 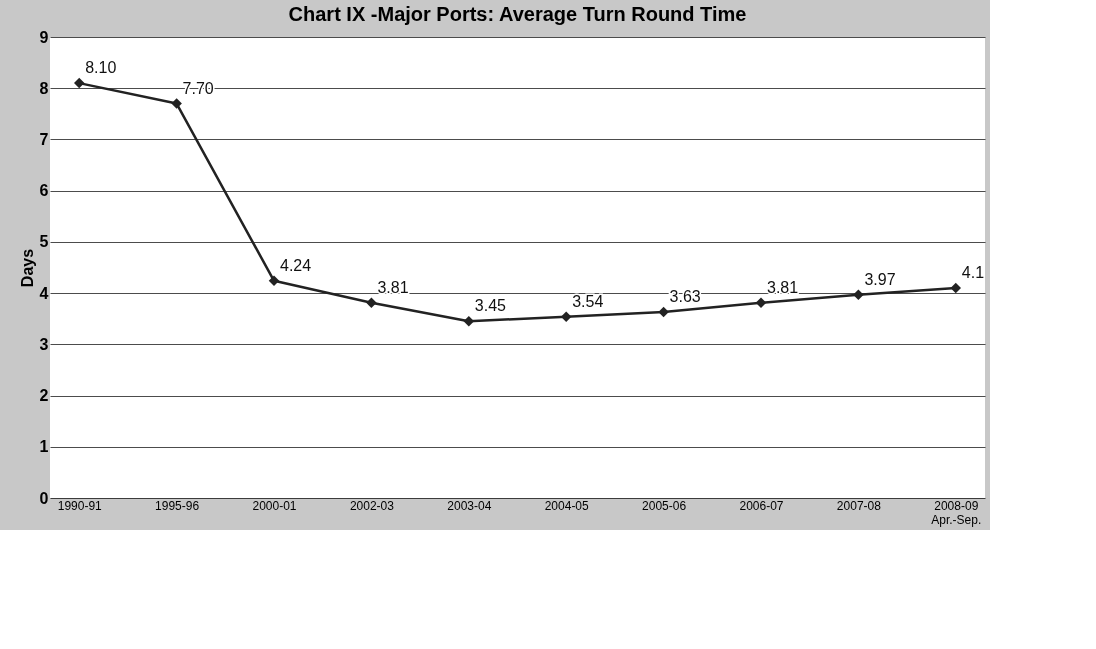 What do you see at coordinates (44, 139) in the screenshot?
I see `y-tick-label: 7` at bounding box center [44, 139].